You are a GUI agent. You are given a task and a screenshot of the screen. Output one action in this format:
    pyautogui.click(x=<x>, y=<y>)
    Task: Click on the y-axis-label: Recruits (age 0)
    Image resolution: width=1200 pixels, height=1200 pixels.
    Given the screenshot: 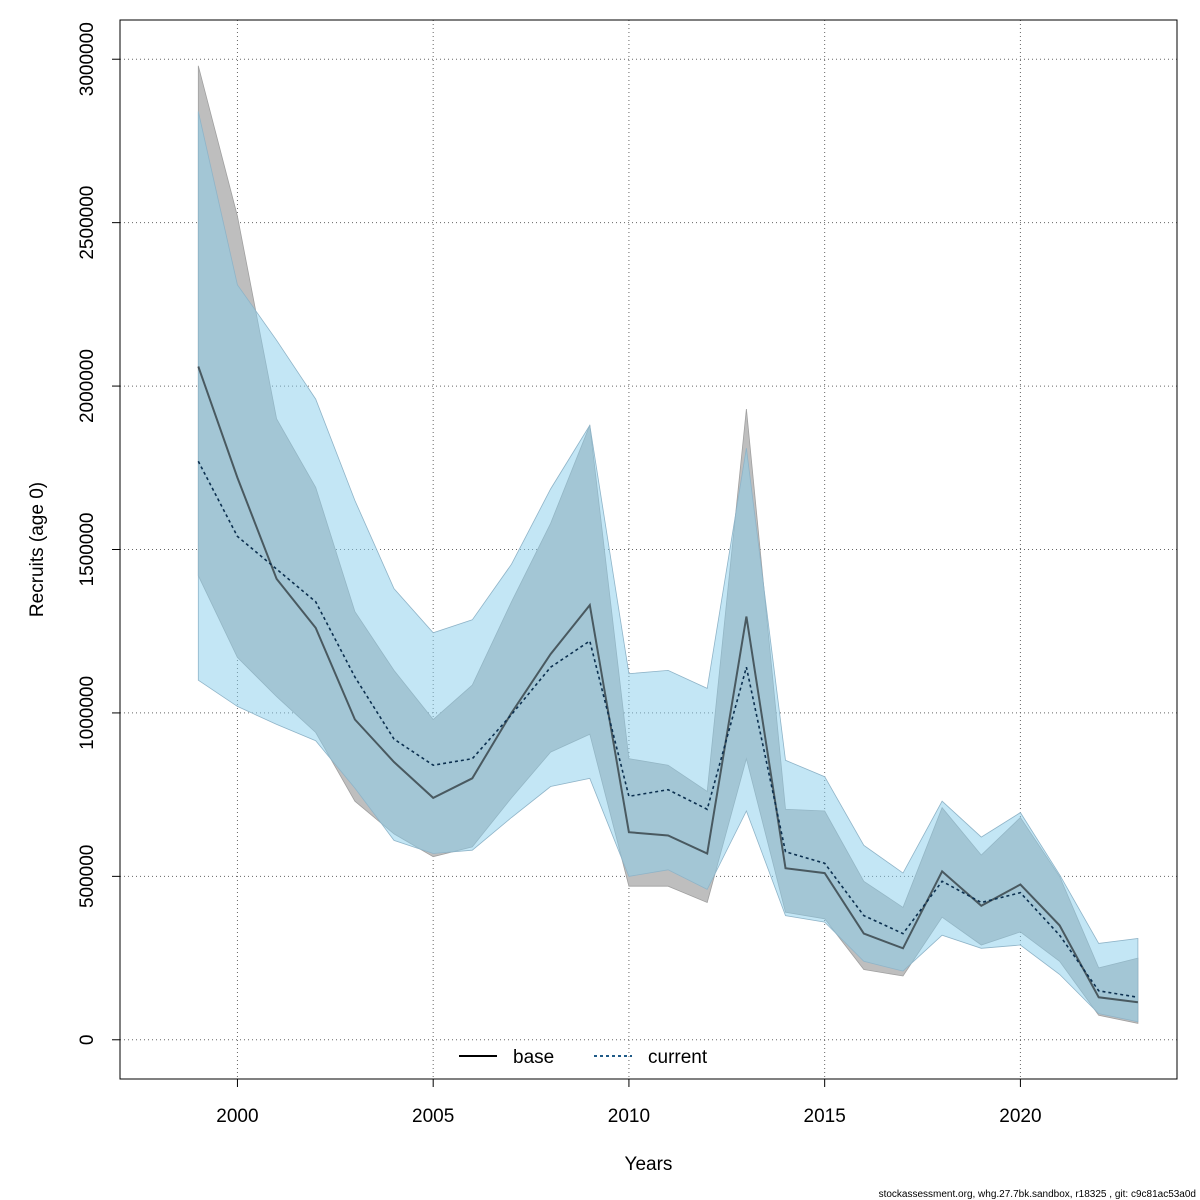 What is the action you would take?
    pyautogui.click(x=37, y=549)
    